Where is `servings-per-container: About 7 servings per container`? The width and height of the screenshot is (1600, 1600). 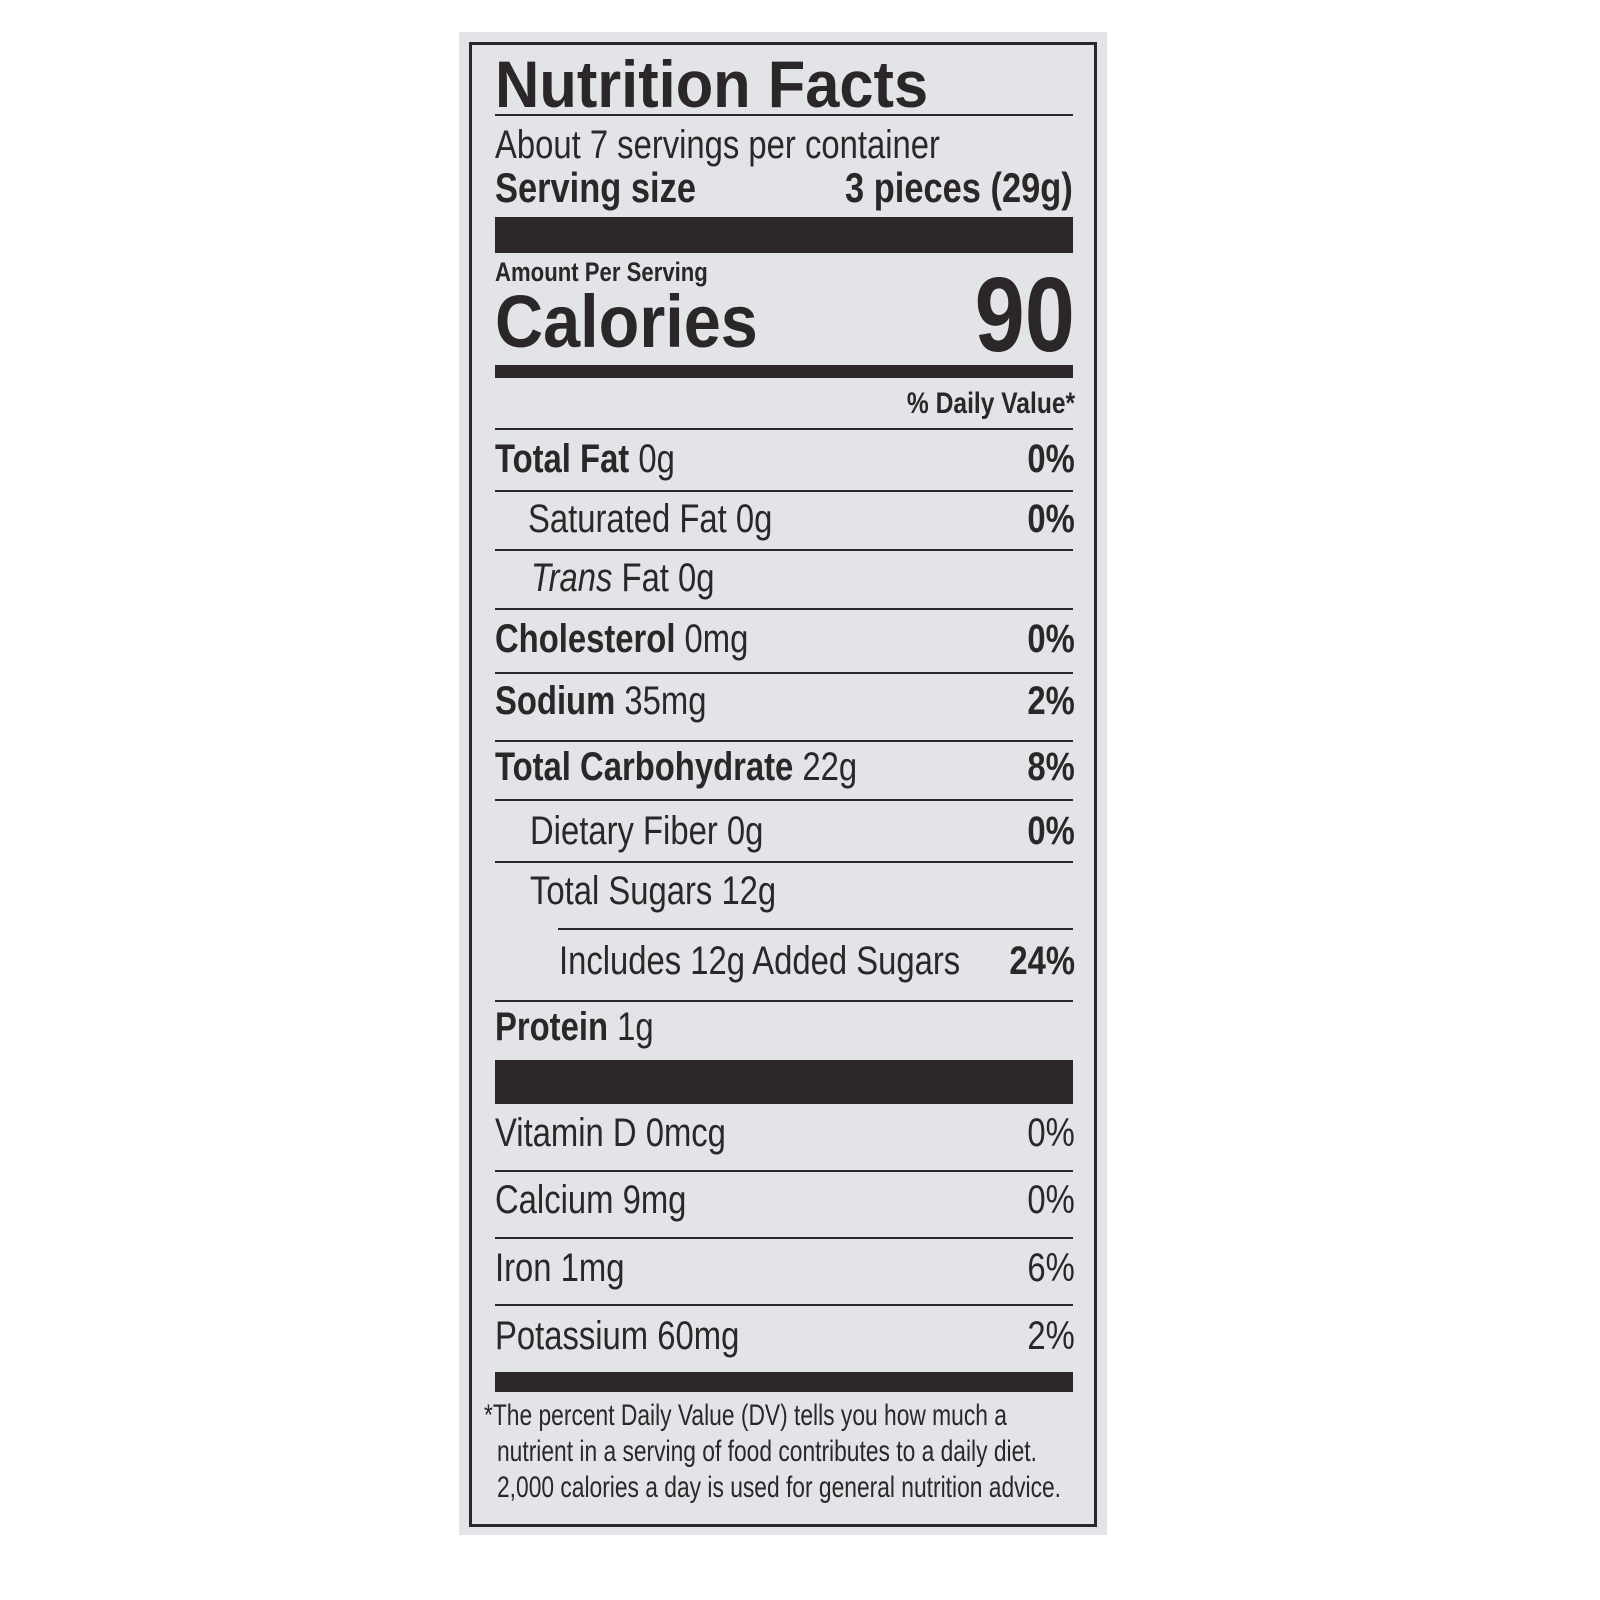
servings-per-container: About 7 servings per container is located at coordinates (717, 145).